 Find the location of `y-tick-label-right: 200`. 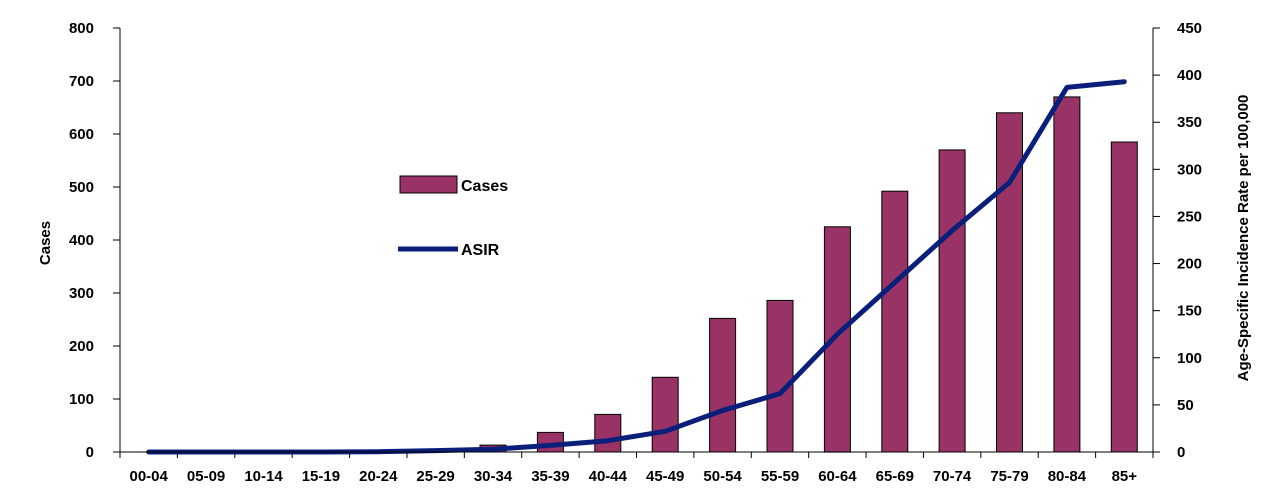

y-tick-label-right: 200 is located at coordinates (1189, 264).